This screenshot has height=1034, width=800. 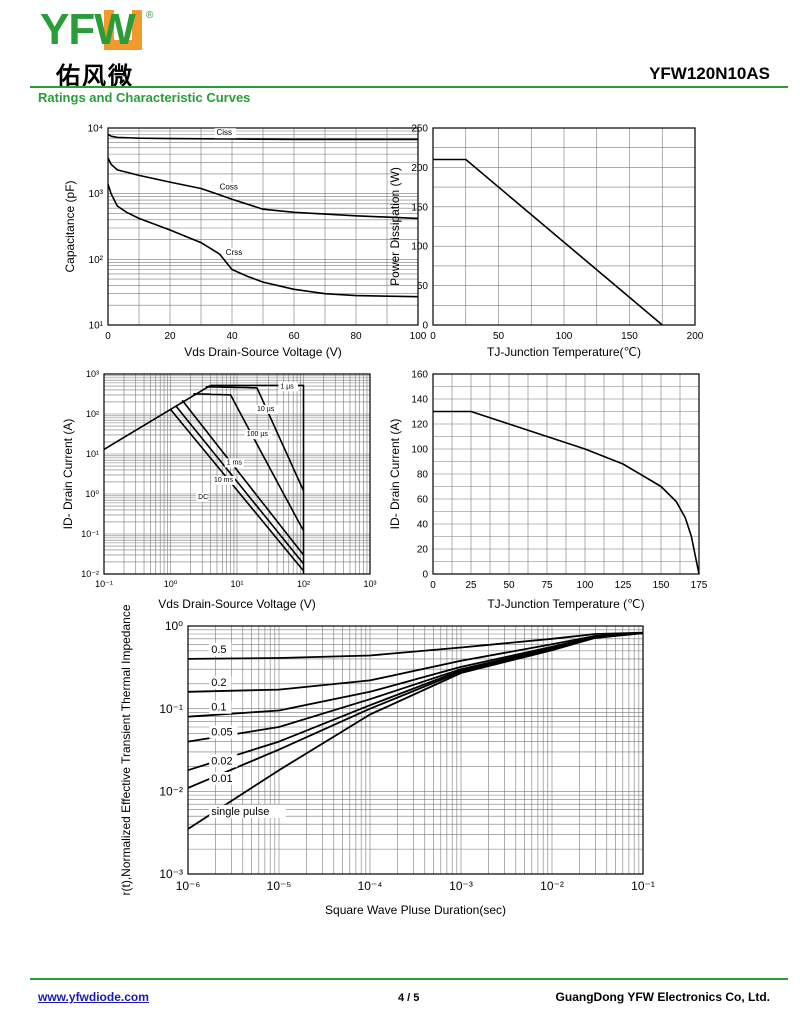 I want to click on x-tick-label: 50, so click(x=499, y=336).